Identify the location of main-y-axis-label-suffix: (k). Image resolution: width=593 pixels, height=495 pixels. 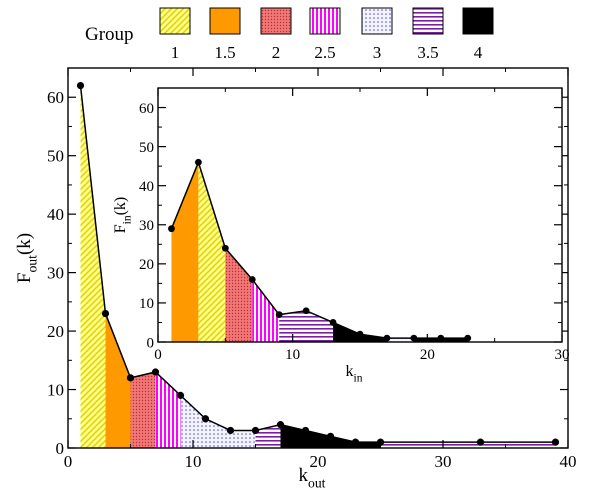
(24, 244).